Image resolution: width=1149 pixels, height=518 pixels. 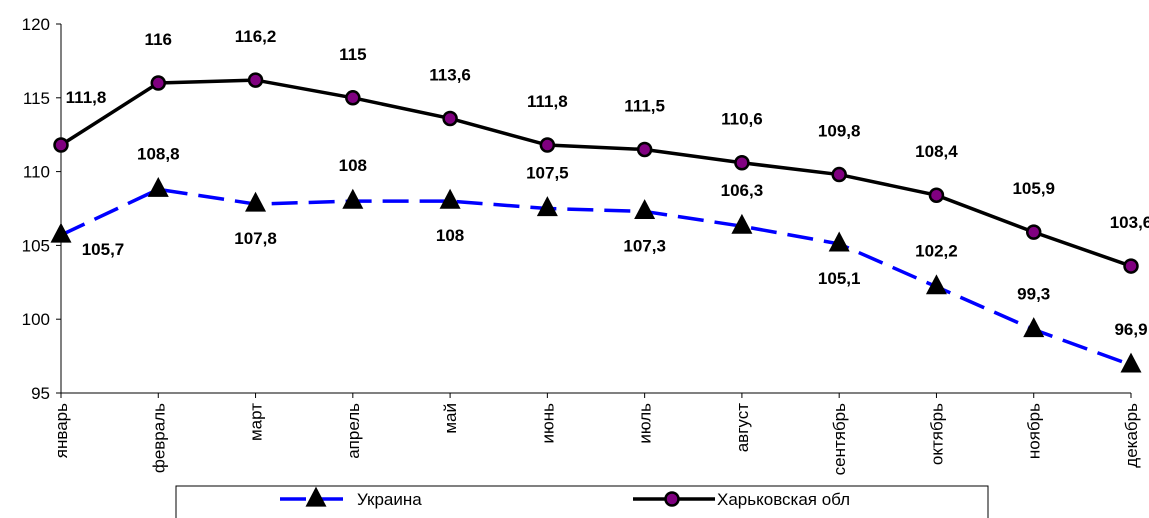 What do you see at coordinates (742, 119) in the screenshot?
I see `data-label-kharkiv: 110,6` at bounding box center [742, 119].